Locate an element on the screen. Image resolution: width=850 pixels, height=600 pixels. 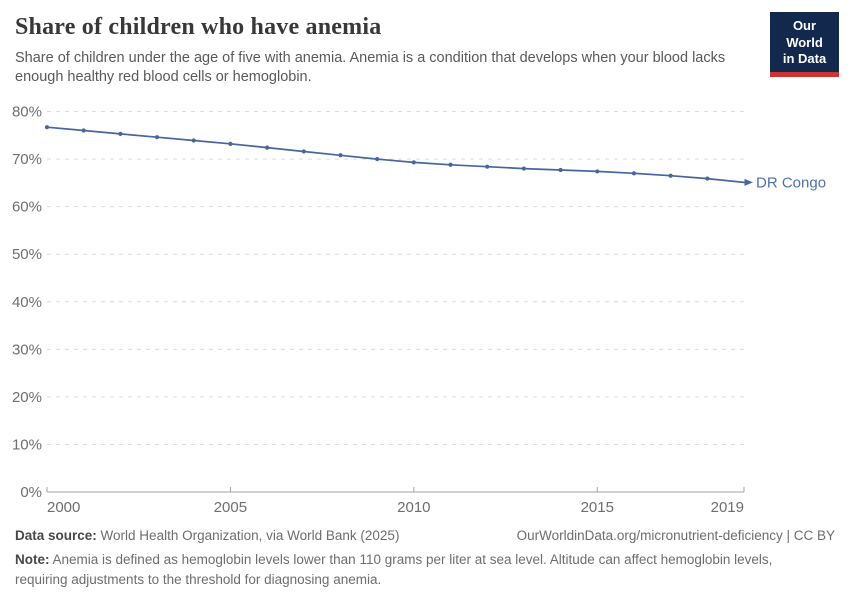
y-axis-tick-label: 40% is located at coordinates (27, 302).